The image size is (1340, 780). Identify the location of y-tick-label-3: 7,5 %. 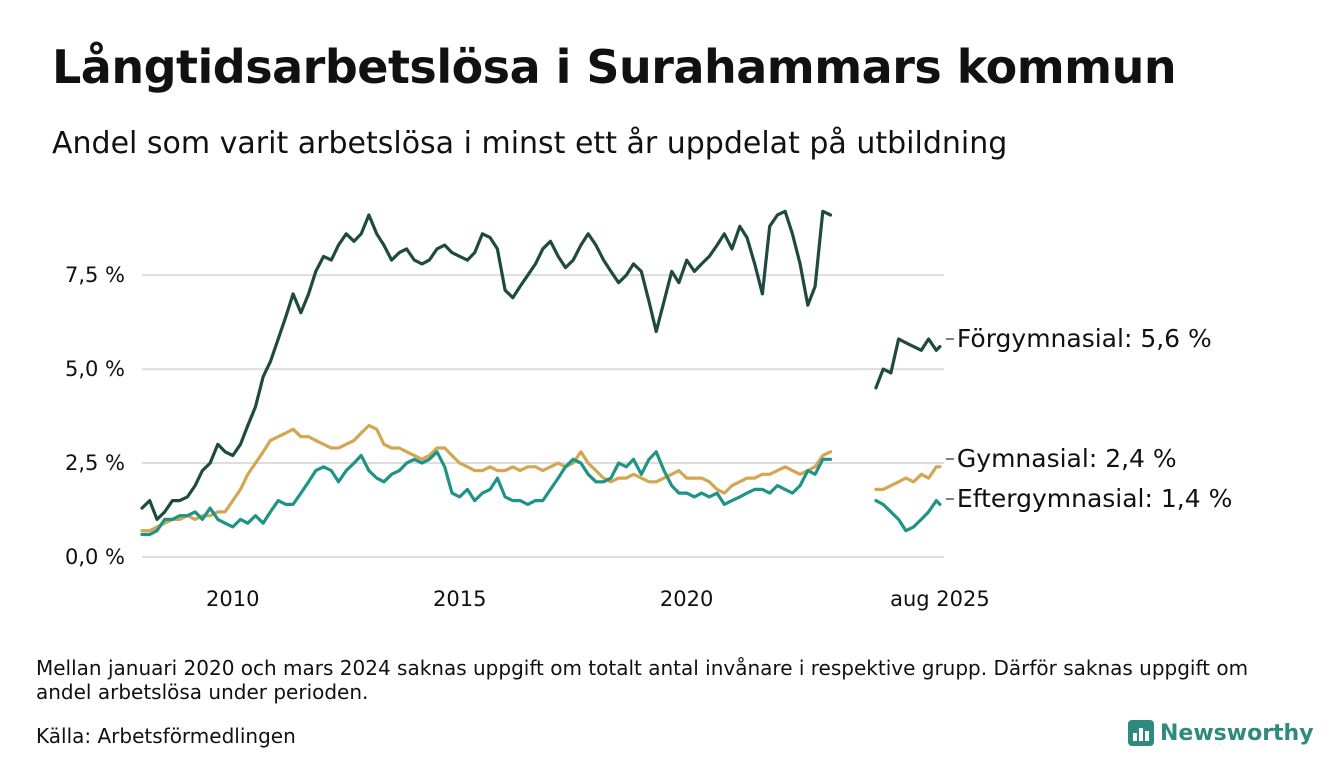
(95, 275).